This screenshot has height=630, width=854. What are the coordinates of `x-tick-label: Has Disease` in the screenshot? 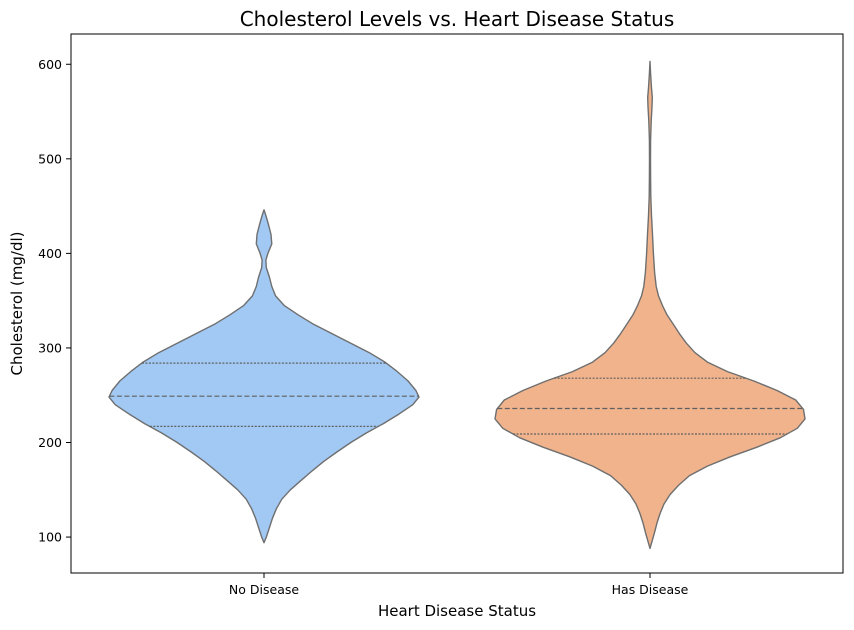 It's located at (650, 589).